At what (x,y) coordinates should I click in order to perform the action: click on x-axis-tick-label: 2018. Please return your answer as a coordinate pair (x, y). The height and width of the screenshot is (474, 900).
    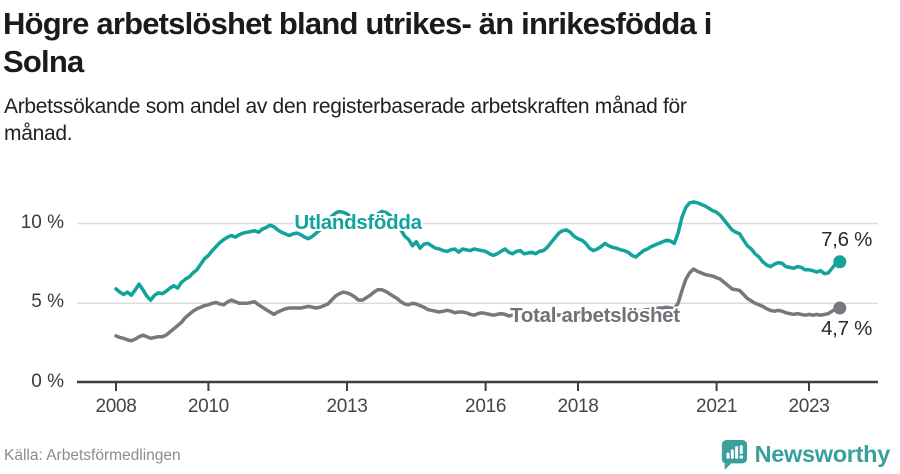
    Looking at the image, I should click on (578, 406).